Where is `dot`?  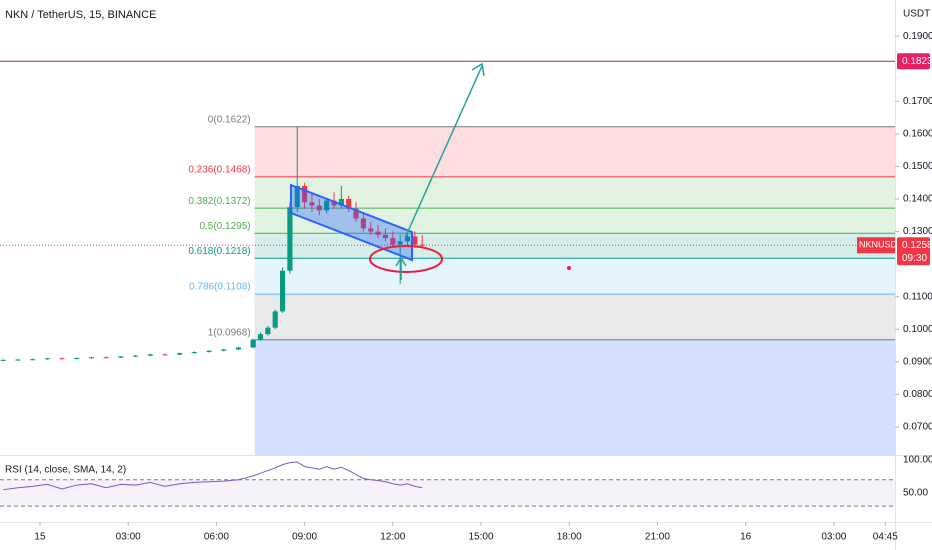
dot is located at coordinates (569, 268).